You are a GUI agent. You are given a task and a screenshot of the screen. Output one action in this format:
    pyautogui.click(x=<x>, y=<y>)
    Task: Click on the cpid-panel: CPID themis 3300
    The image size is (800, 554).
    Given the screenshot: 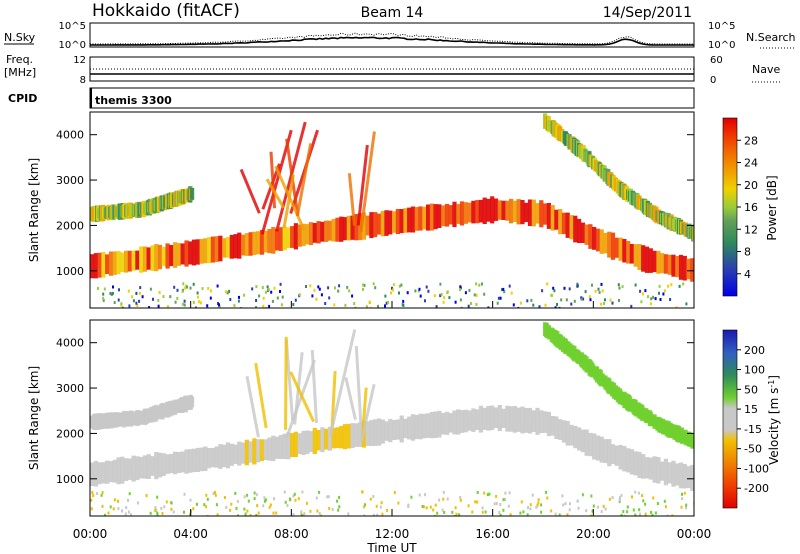 What is the action you would take?
    pyautogui.click(x=351, y=98)
    